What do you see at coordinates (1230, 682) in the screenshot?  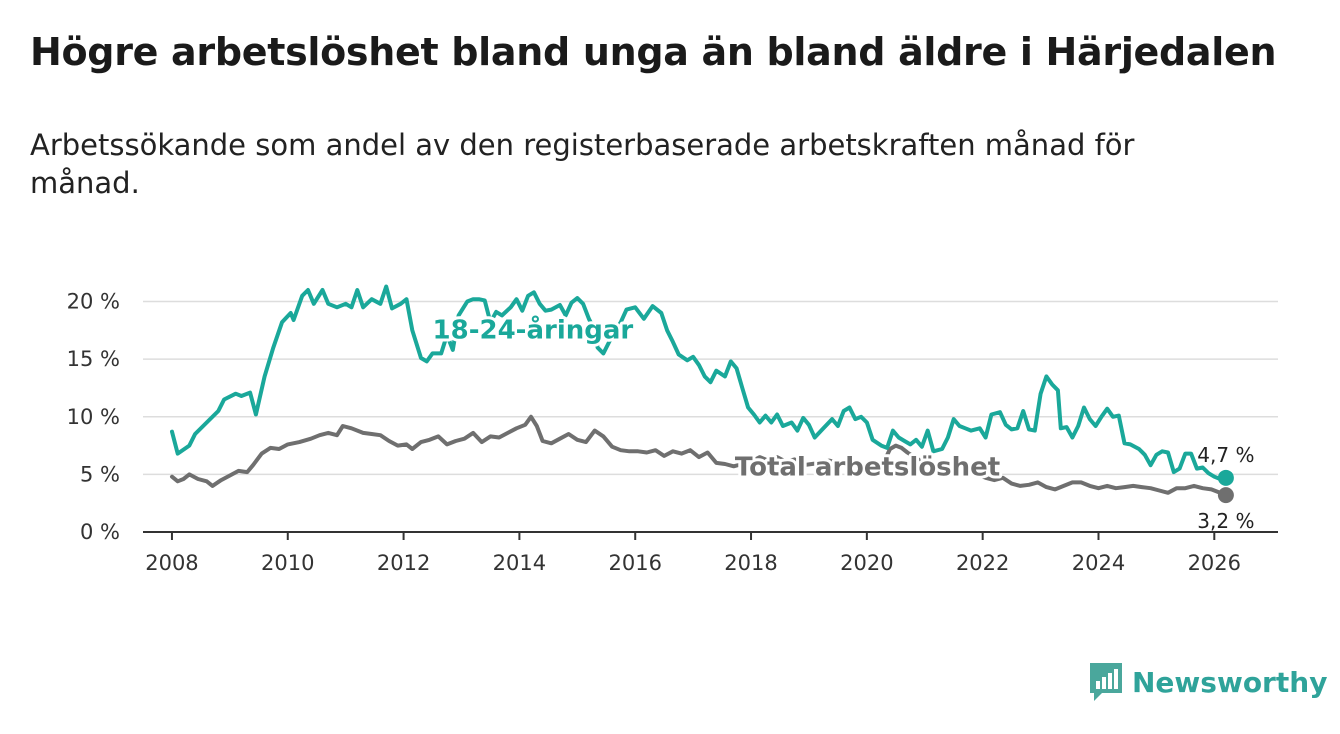 I see `brand-name: Newsworthy` at bounding box center [1230, 682].